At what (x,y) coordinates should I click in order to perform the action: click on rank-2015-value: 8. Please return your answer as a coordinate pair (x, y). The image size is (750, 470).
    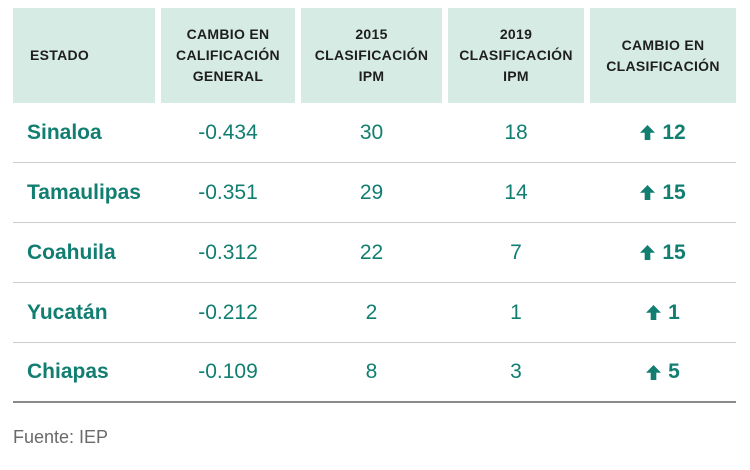
    Looking at the image, I should click on (371, 371).